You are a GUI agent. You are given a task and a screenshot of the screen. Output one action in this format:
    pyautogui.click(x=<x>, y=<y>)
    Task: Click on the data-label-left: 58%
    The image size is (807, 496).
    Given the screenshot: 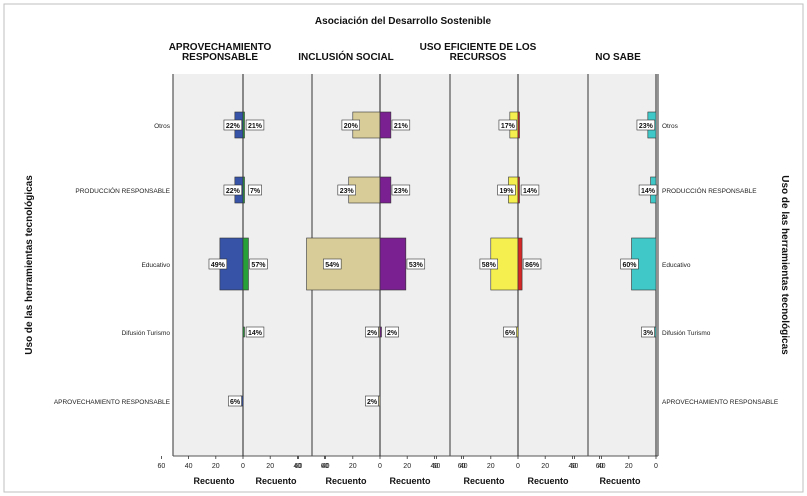 What is the action you would take?
    pyautogui.click(x=489, y=265)
    